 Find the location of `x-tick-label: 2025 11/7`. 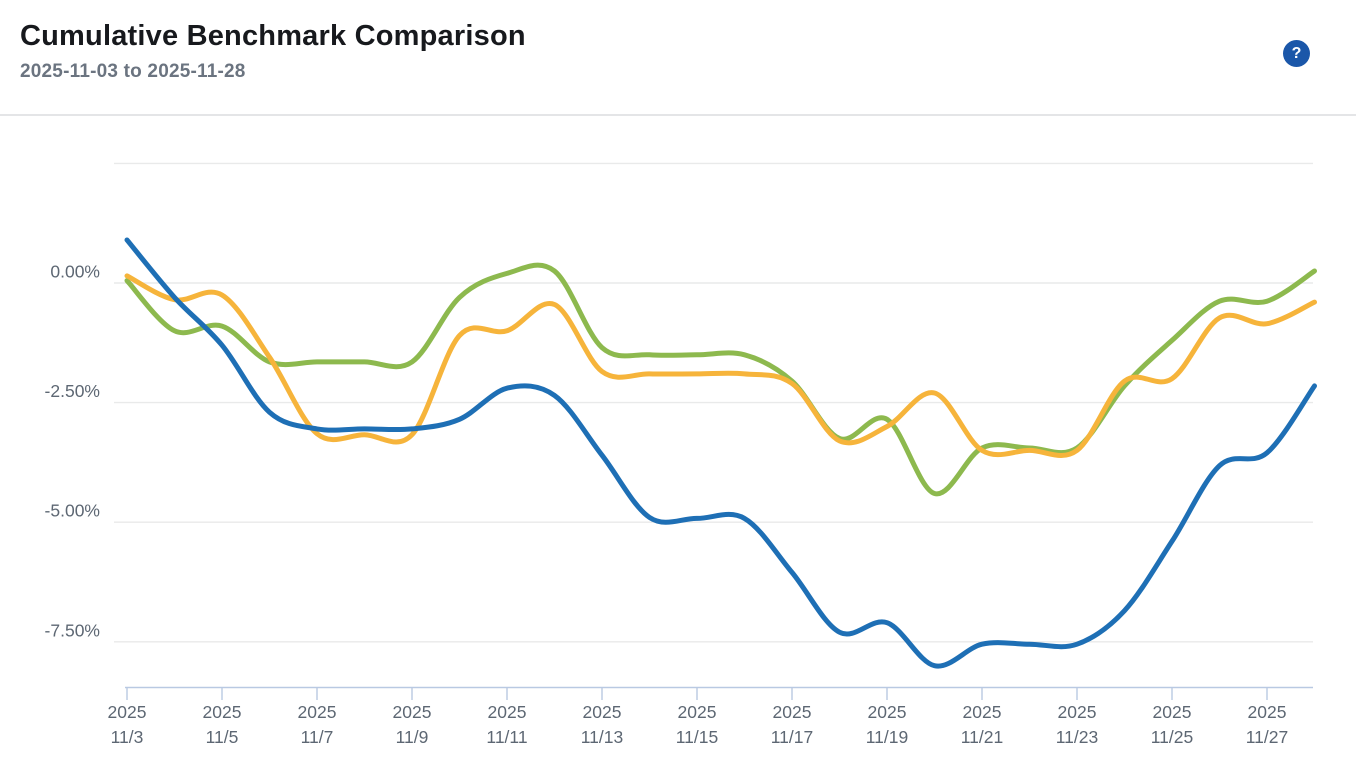

x-tick-label: 2025 11/7 is located at coordinates (317, 724).